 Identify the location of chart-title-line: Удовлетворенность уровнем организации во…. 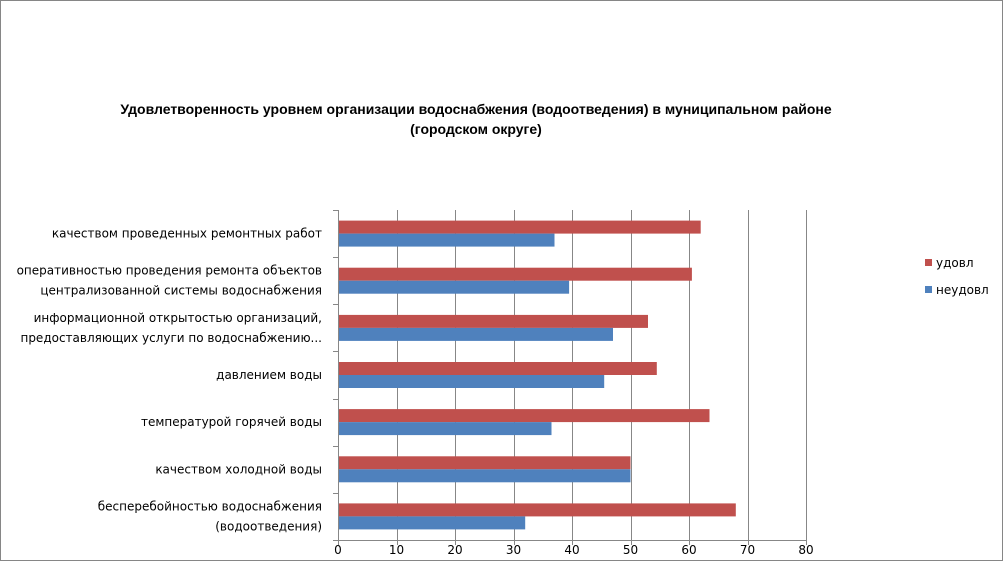
(476, 109).